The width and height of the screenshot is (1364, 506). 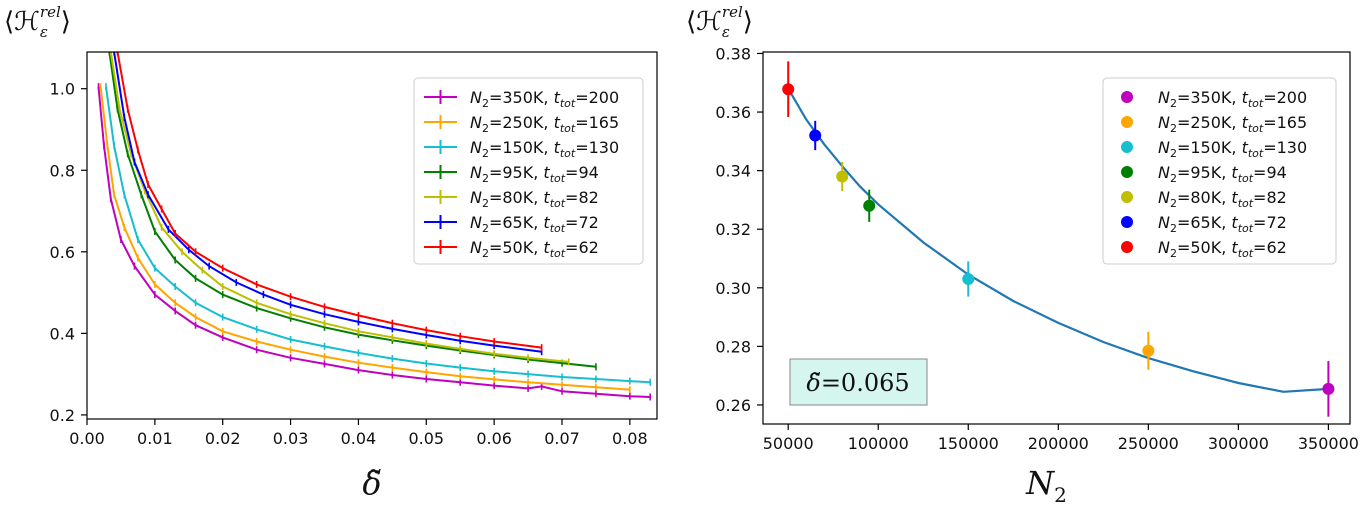 What do you see at coordinates (1328, 443) in the screenshot?
I see `x-tick-label: 350000` at bounding box center [1328, 443].